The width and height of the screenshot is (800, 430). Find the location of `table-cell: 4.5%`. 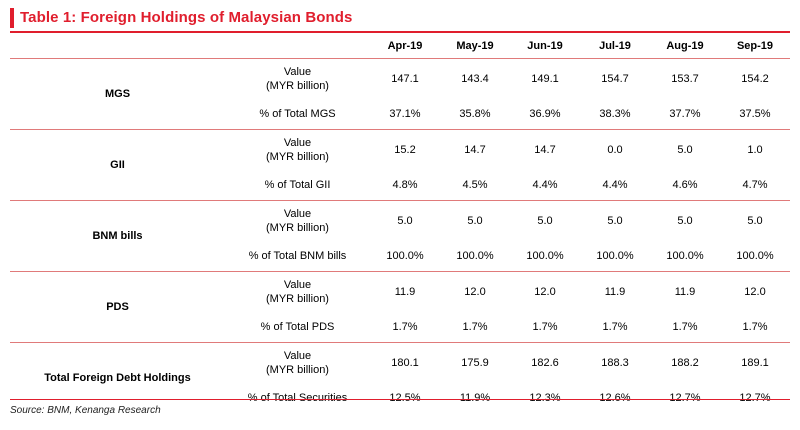

table-cell: 4.5% is located at coordinates (475, 185).